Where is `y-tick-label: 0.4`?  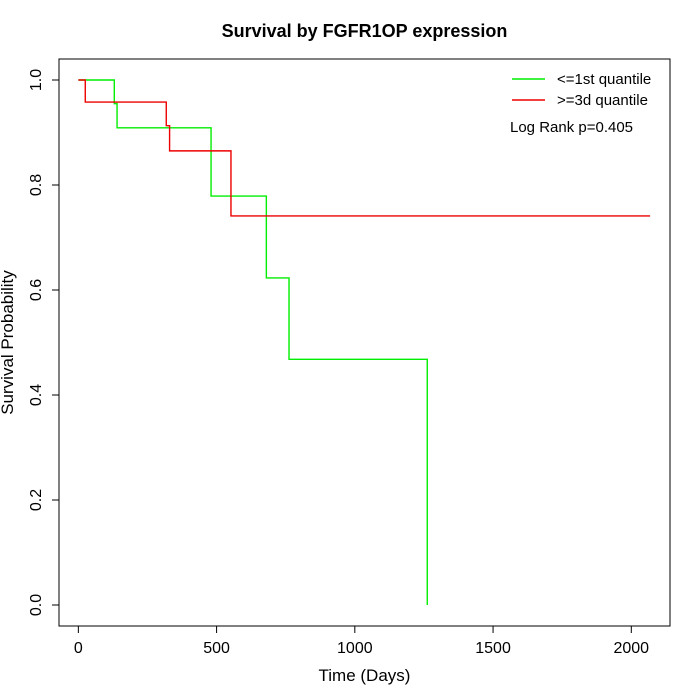 y-tick-label: 0.4 is located at coordinates (36, 395).